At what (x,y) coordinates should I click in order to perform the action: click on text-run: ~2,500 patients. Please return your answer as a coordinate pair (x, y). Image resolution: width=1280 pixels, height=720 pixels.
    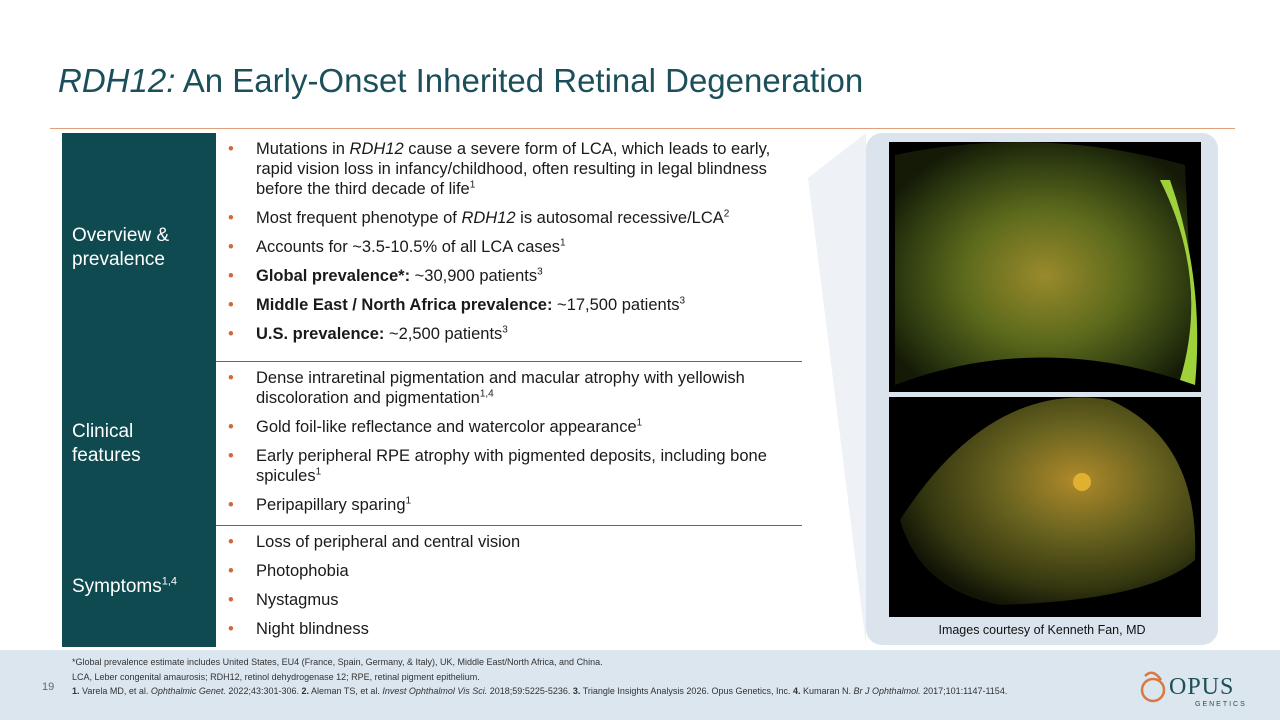
    Looking at the image, I should click on (443, 334).